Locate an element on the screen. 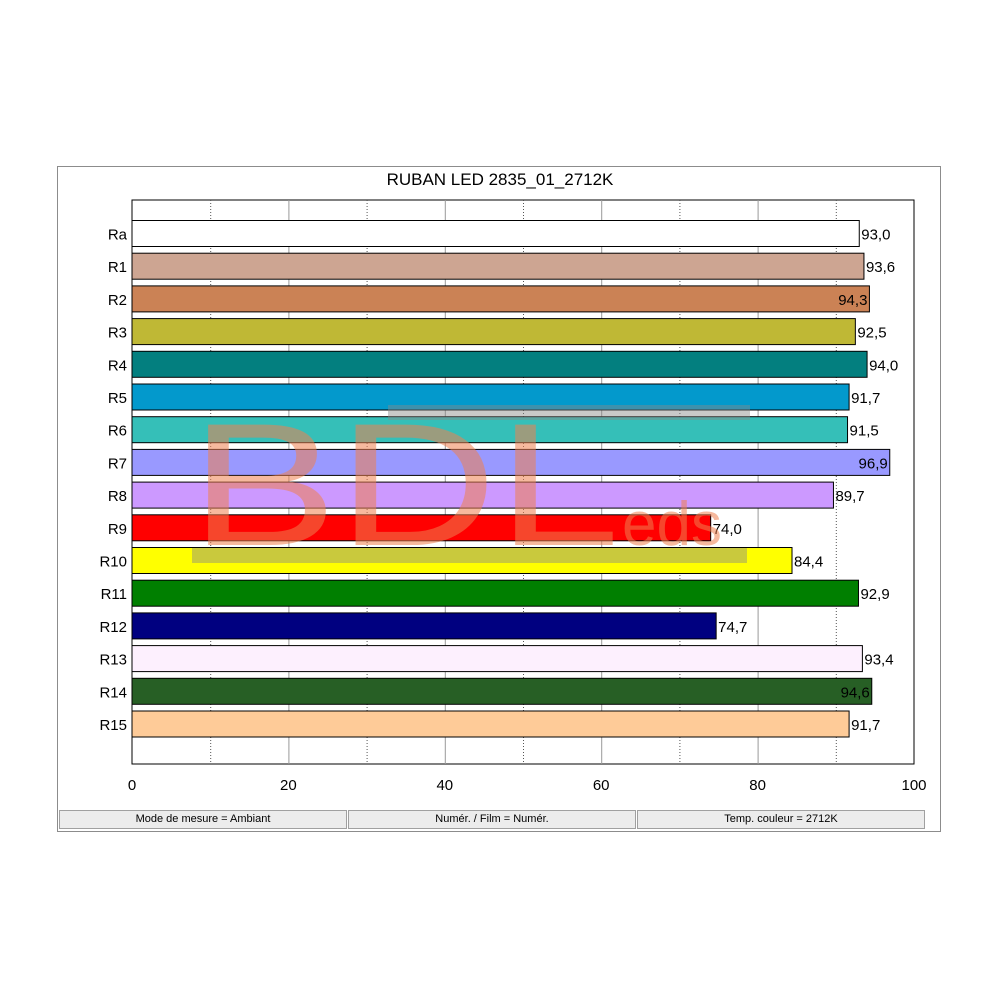 This screenshot has height=1000, width=1000. bar-R14 is located at coordinates (502, 691).